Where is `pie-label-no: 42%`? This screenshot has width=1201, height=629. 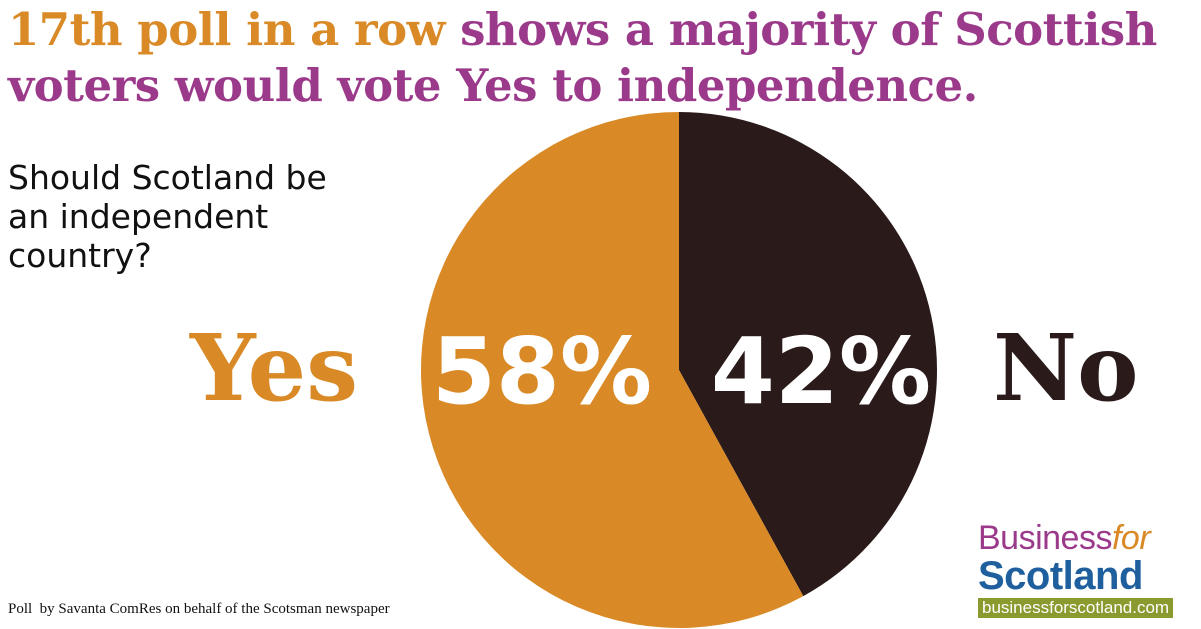 pie-label-no: 42% is located at coordinates (821, 371).